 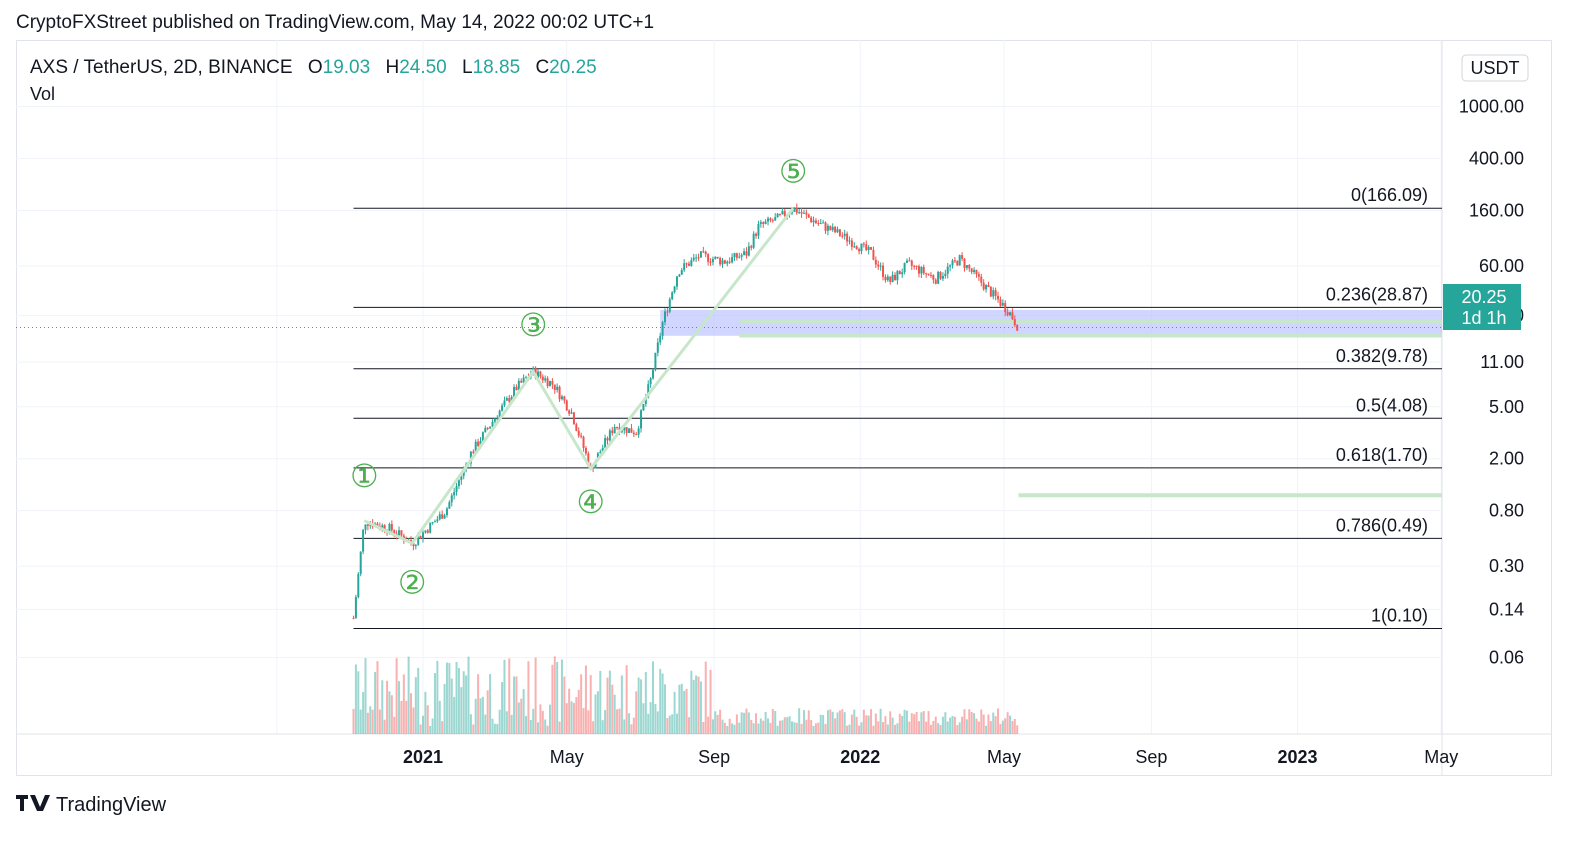 I want to click on wave-label: ②, so click(x=412, y=583).